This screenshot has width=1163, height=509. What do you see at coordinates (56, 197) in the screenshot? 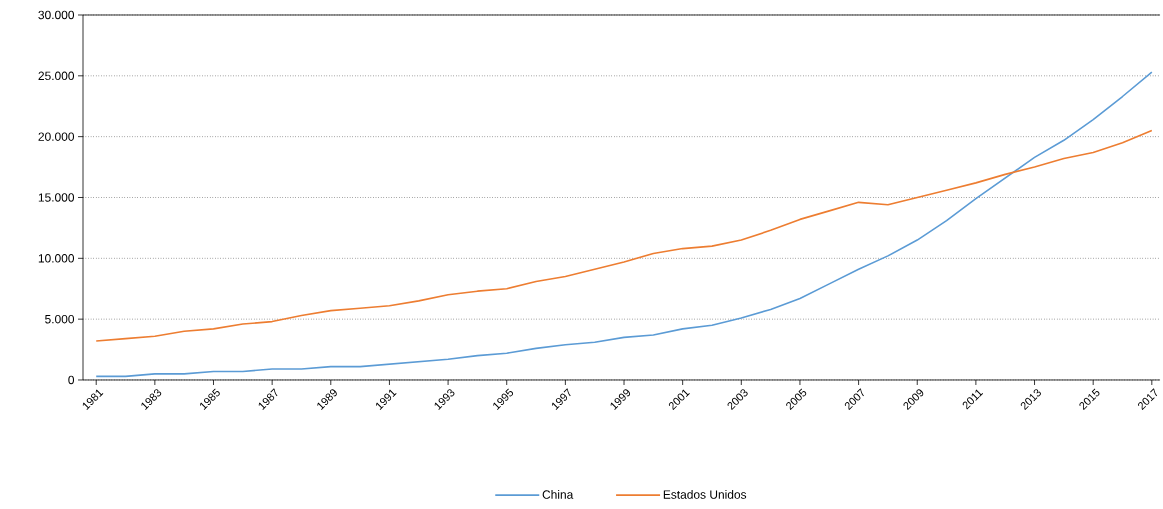
I see `y-tick-label: 15.000` at bounding box center [56, 197].